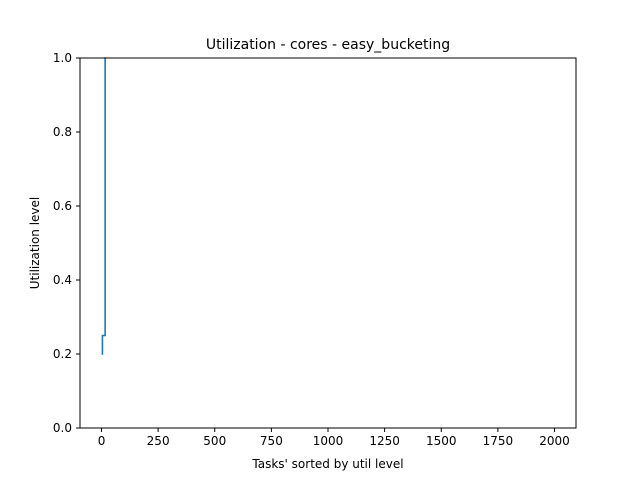 Image resolution: width=640 pixels, height=484 pixels. What do you see at coordinates (384, 441) in the screenshot?
I see `x-tick-label: 1250` at bounding box center [384, 441].